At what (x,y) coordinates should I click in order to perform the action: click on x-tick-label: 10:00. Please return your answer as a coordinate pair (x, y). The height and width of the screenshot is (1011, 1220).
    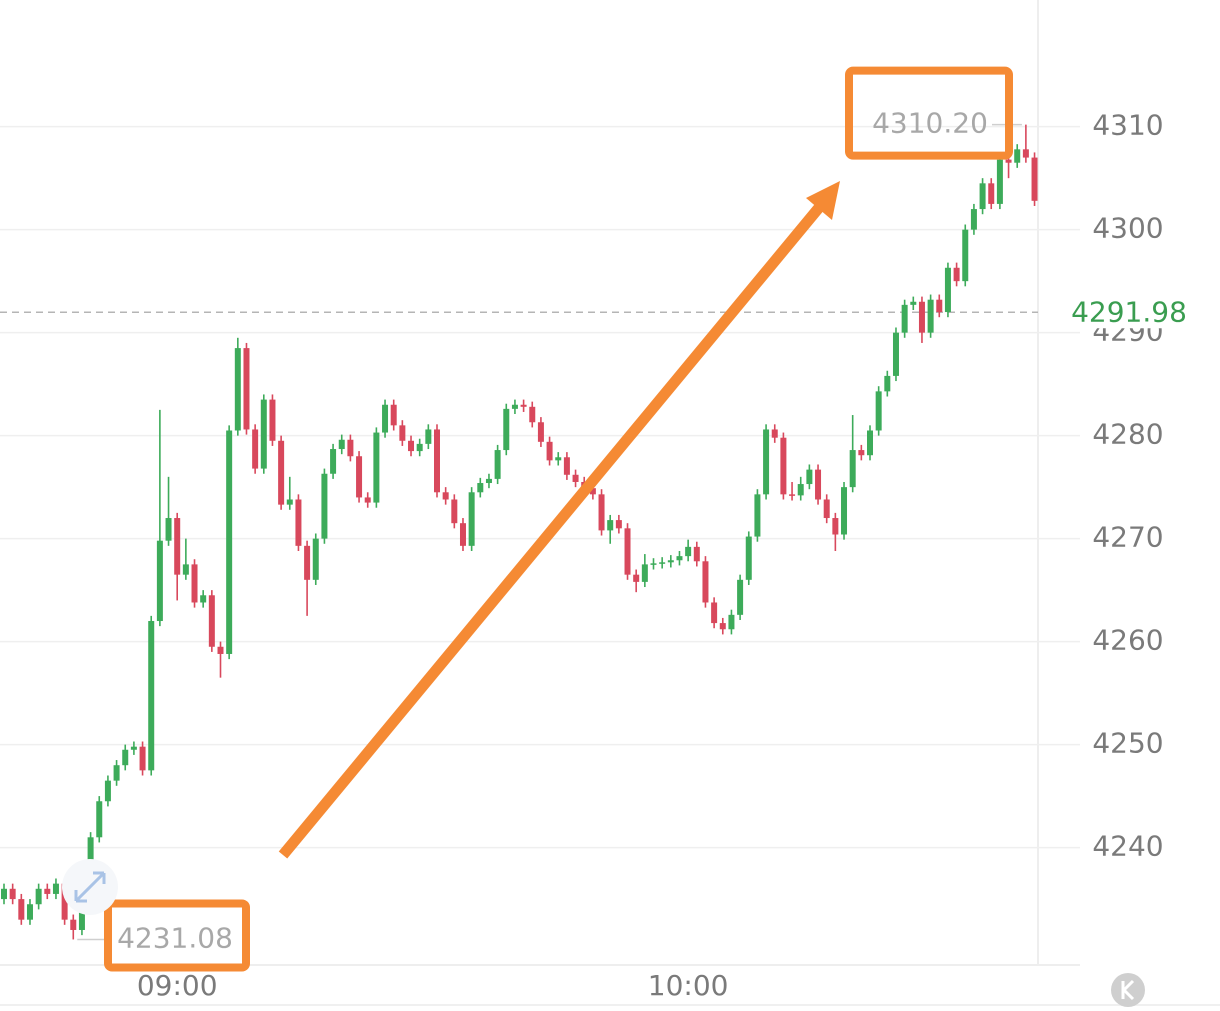
    Looking at the image, I should click on (688, 985).